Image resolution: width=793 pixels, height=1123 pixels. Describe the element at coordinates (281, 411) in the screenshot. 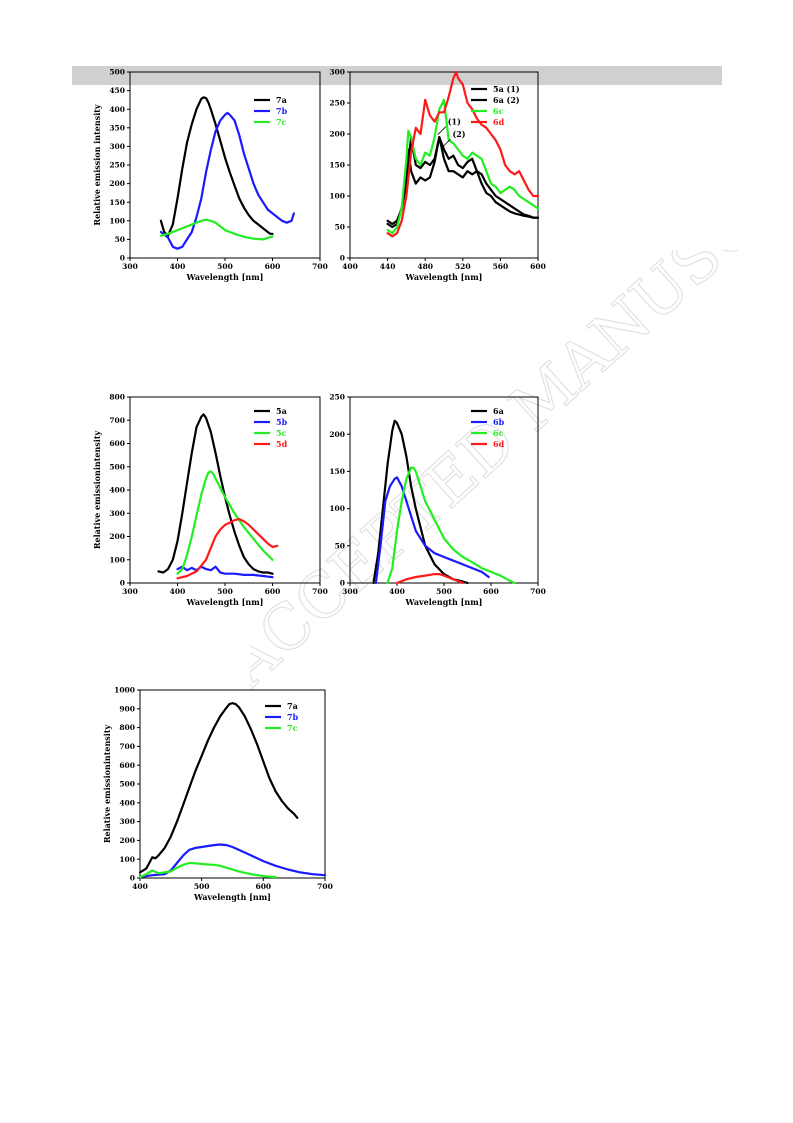

I see `legend-label: 5a` at that location.